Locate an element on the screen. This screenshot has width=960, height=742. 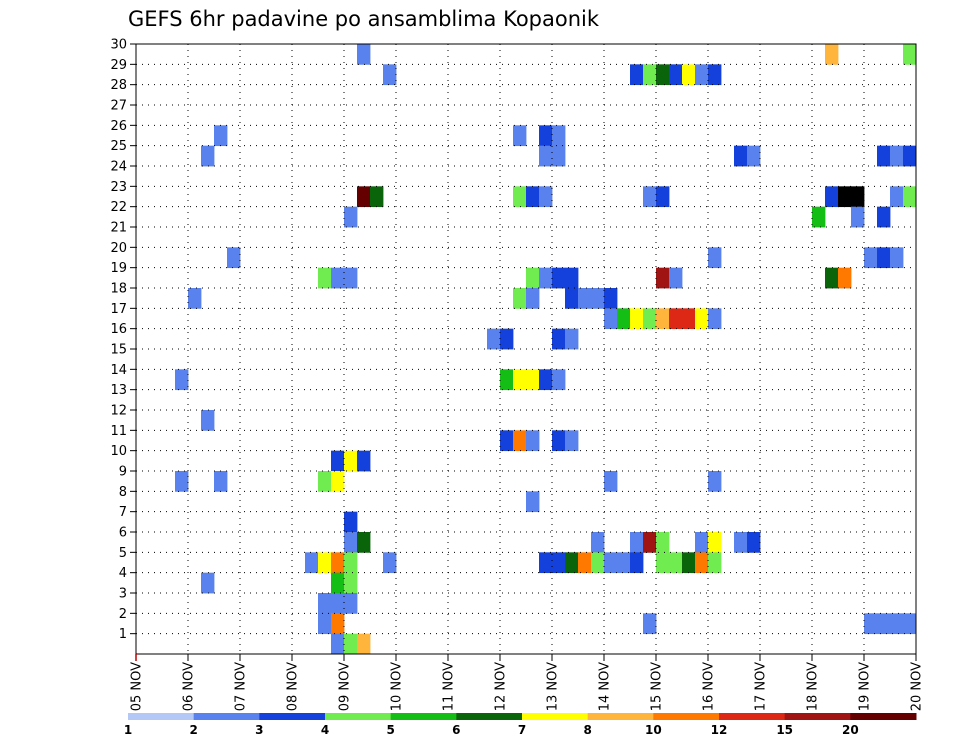
y-tick-label: 9 is located at coordinates (123, 472).